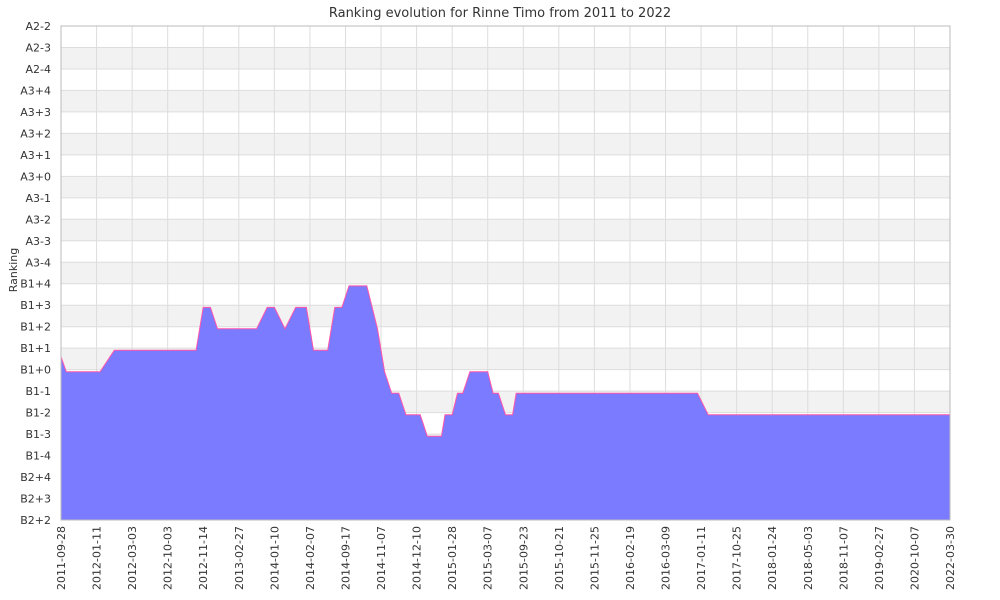 The height and width of the screenshot is (600, 1000). Describe the element at coordinates (452, 558) in the screenshot. I see `x-tick-label: 2015-01-28` at that location.